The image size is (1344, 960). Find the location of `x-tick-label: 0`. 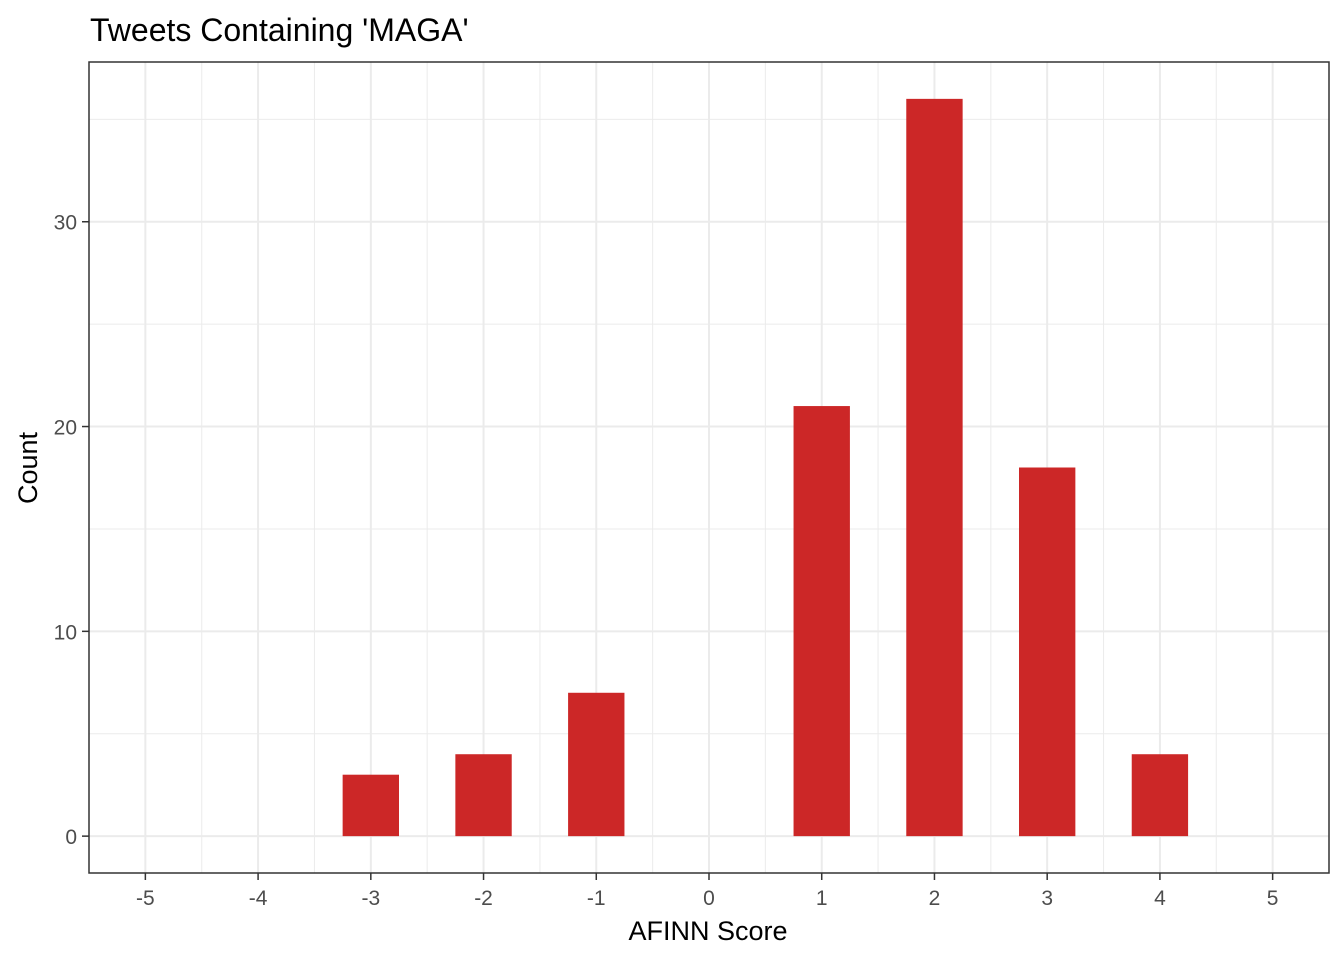

x-tick-label: 0 is located at coordinates (709, 898).